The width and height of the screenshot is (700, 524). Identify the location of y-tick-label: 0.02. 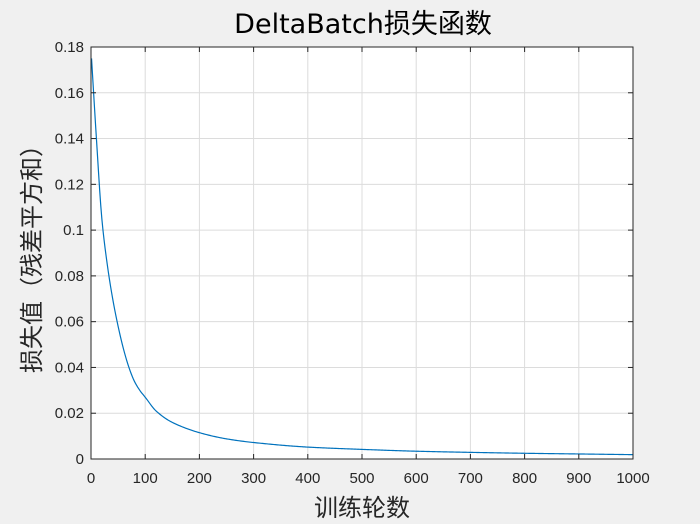
(69, 413).